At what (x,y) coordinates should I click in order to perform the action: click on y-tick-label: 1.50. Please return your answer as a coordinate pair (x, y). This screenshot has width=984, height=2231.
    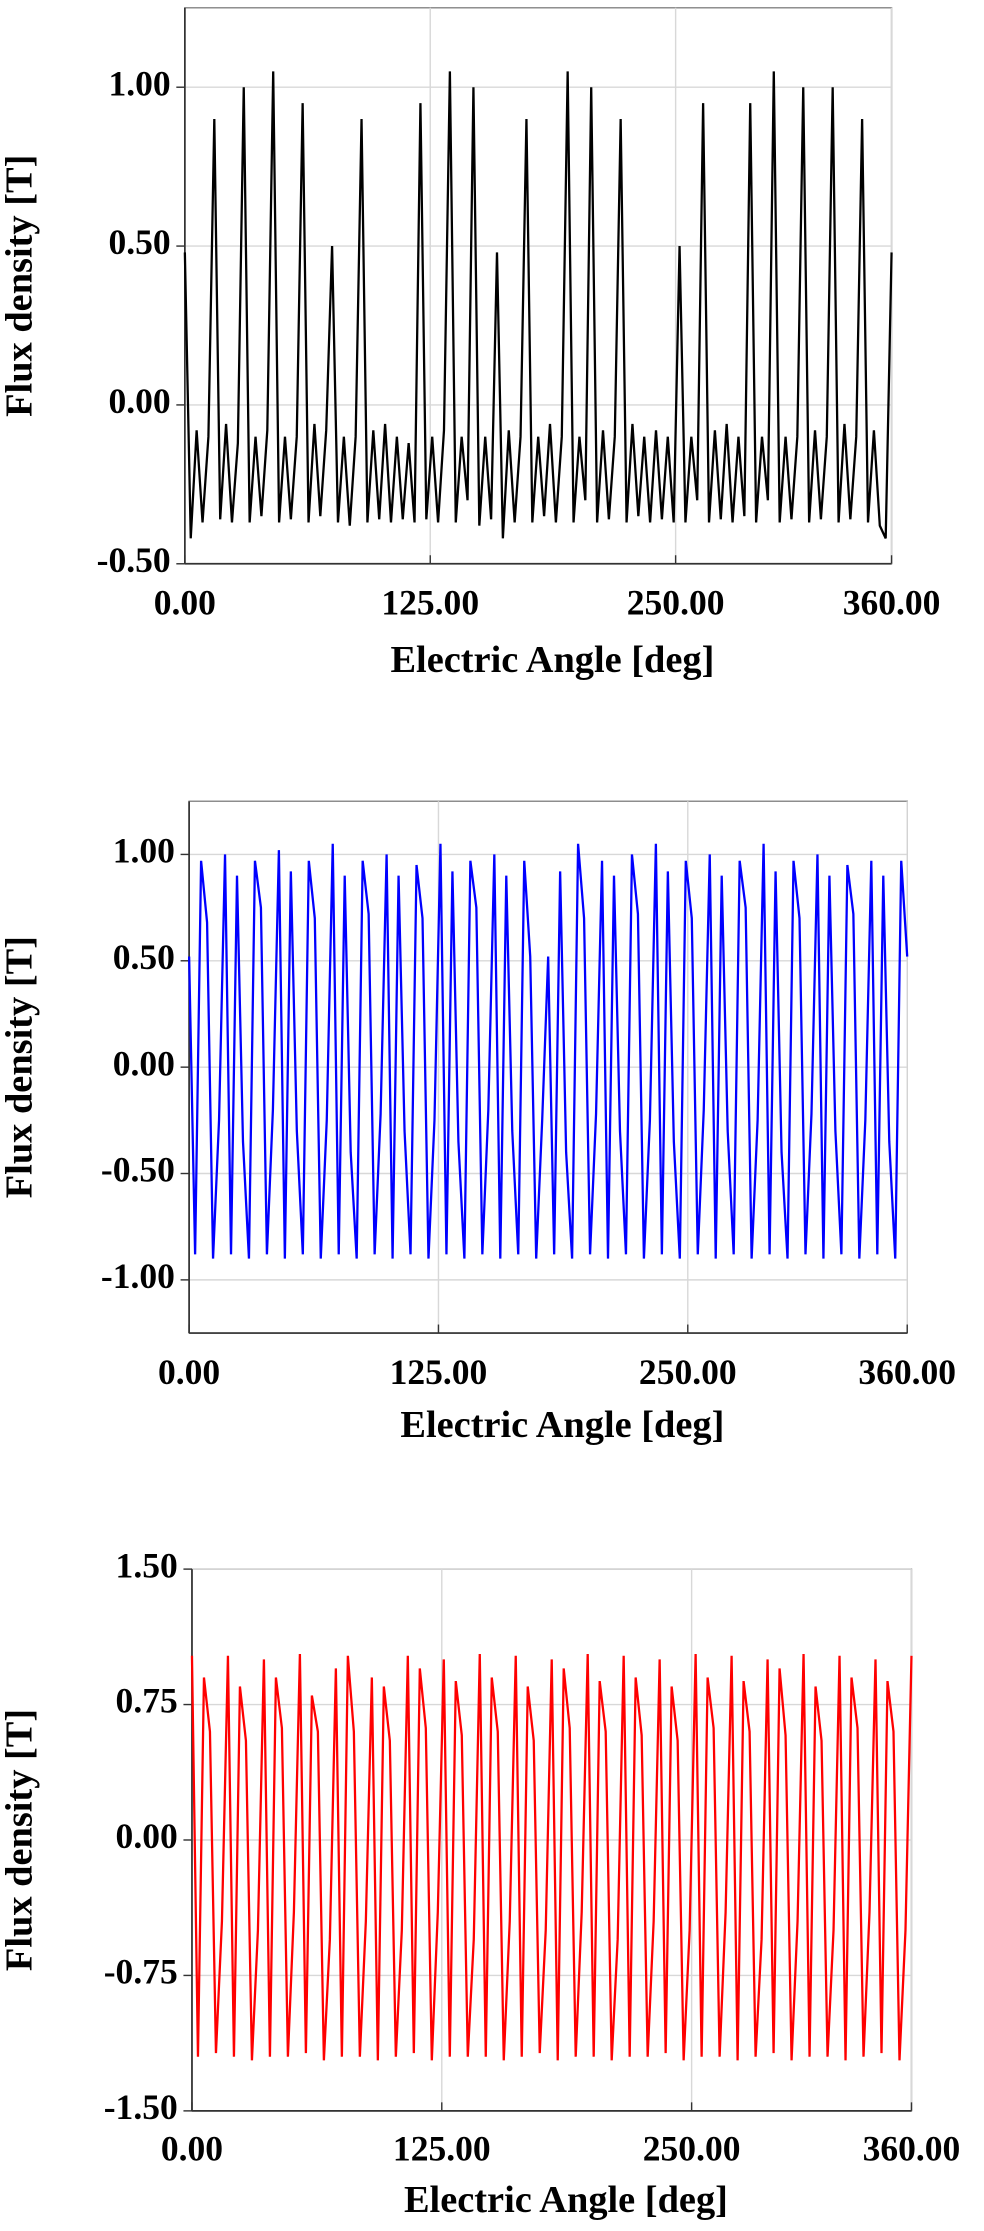
    Looking at the image, I should click on (147, 1565).